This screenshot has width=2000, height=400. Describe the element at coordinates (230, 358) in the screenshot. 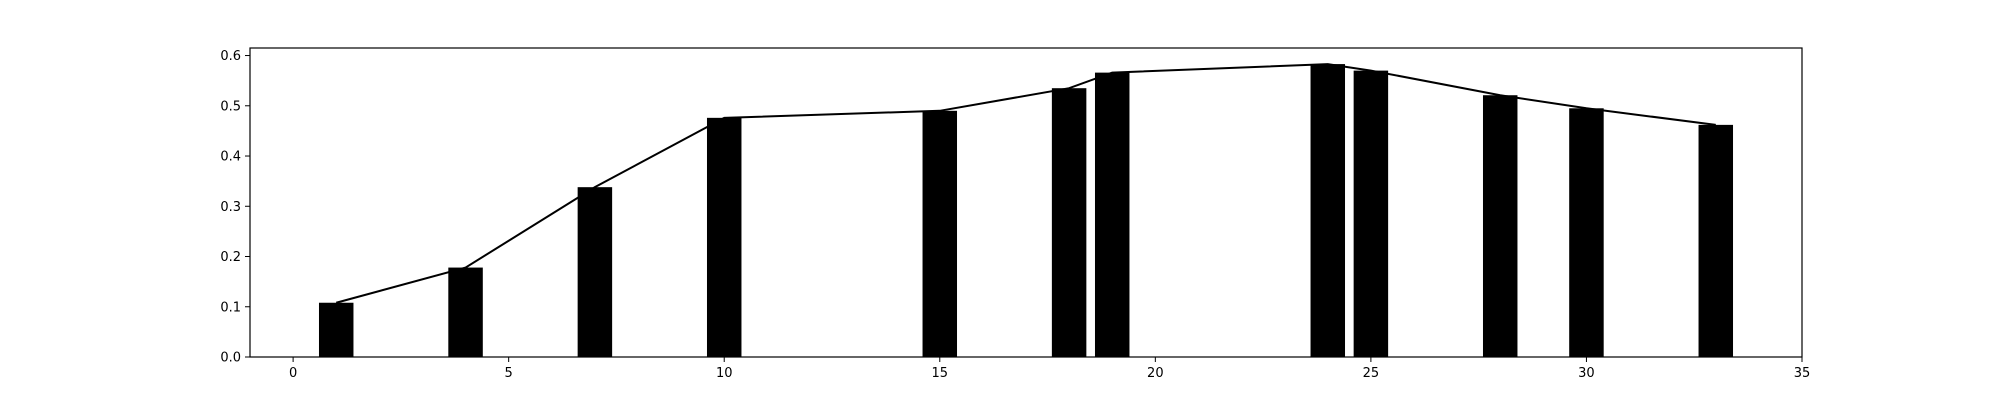

I see `y-tick-label: 0.0` at that location.